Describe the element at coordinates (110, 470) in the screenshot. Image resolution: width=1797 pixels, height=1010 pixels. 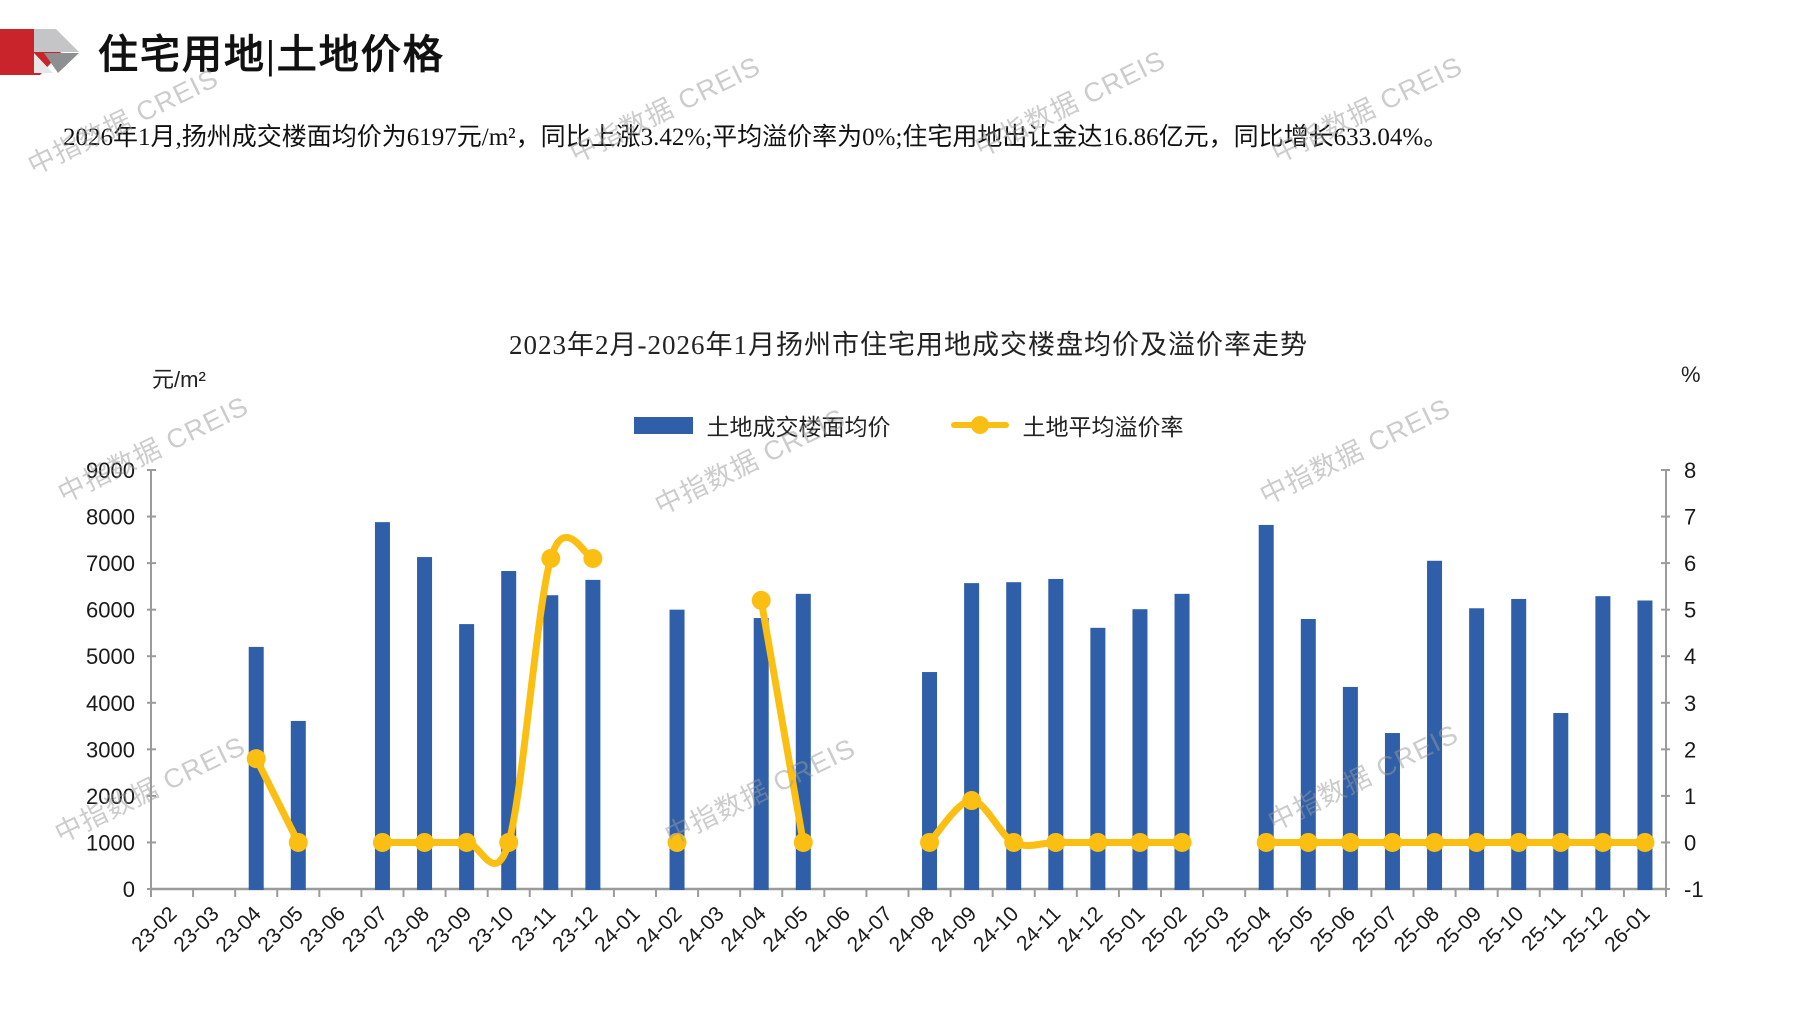
I see `left-axis-tick-label: 9000` at that location.